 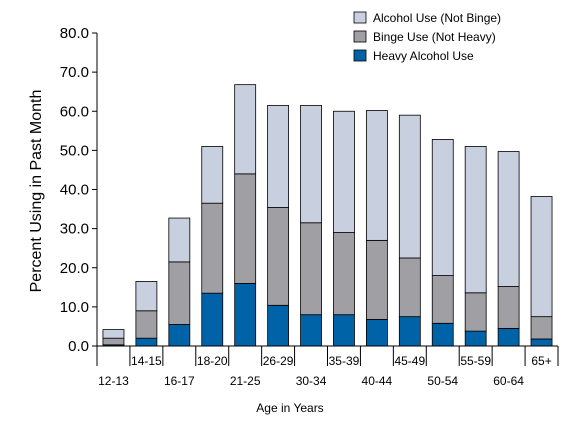 I want to click on bar-45-49-heavy, so click(x=409, y=331).